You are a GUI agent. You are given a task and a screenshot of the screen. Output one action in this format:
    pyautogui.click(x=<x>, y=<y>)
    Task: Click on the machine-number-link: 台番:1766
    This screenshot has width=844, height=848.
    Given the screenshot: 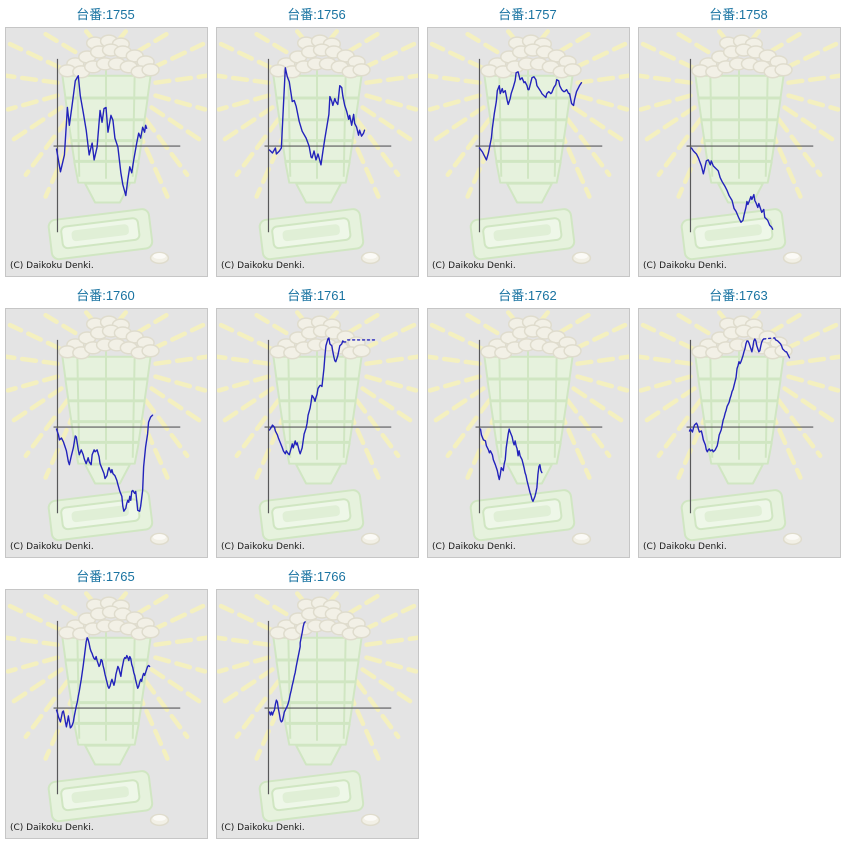 What is the action you would take?
    pyautogui.click(x=316, y=576)
    